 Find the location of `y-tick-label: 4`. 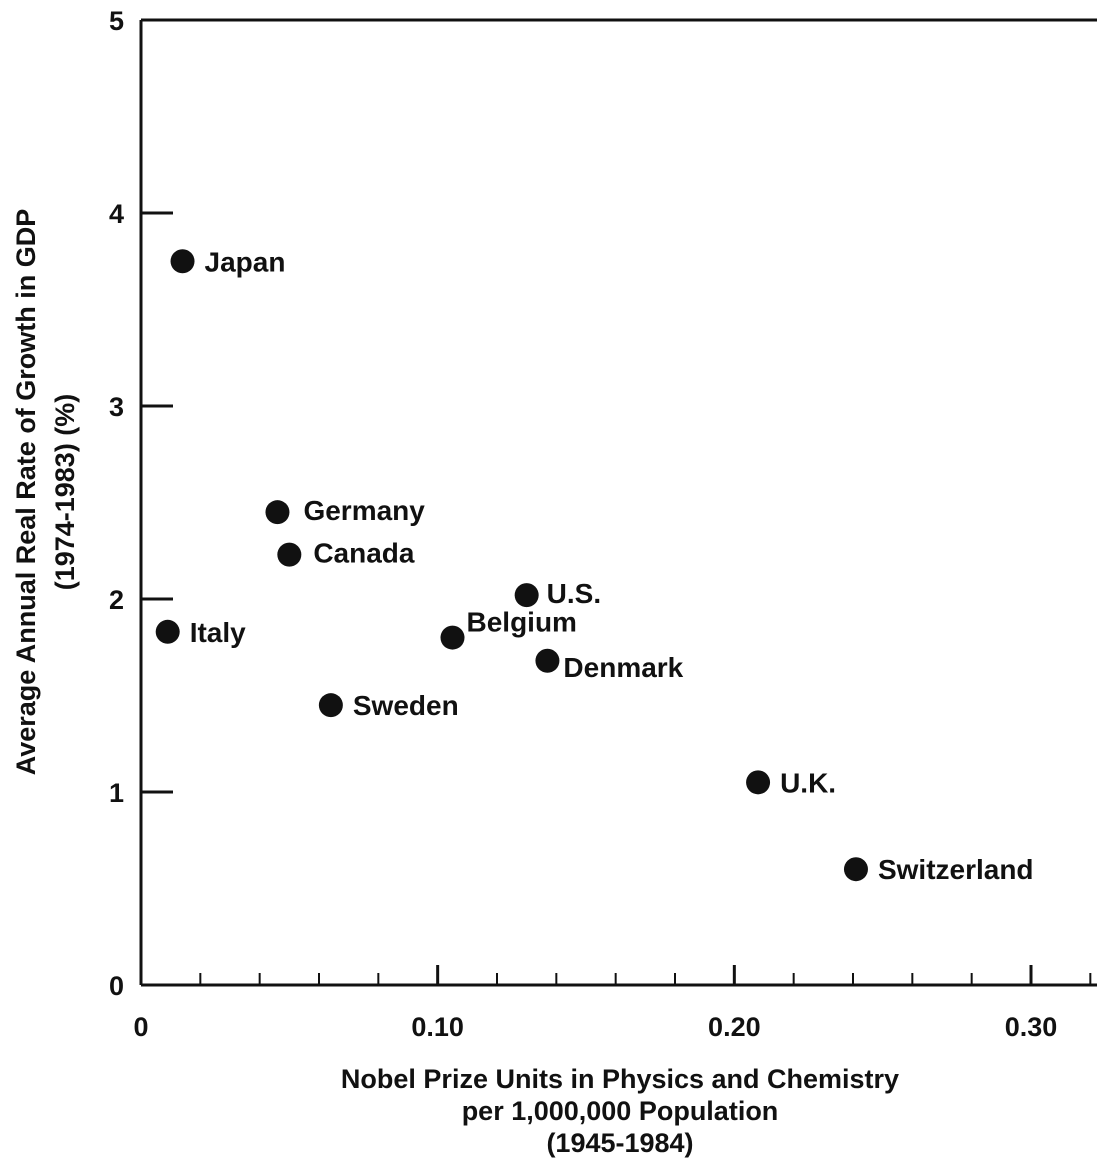

y-tick-label: 4 is located at coordinates (116, 214).